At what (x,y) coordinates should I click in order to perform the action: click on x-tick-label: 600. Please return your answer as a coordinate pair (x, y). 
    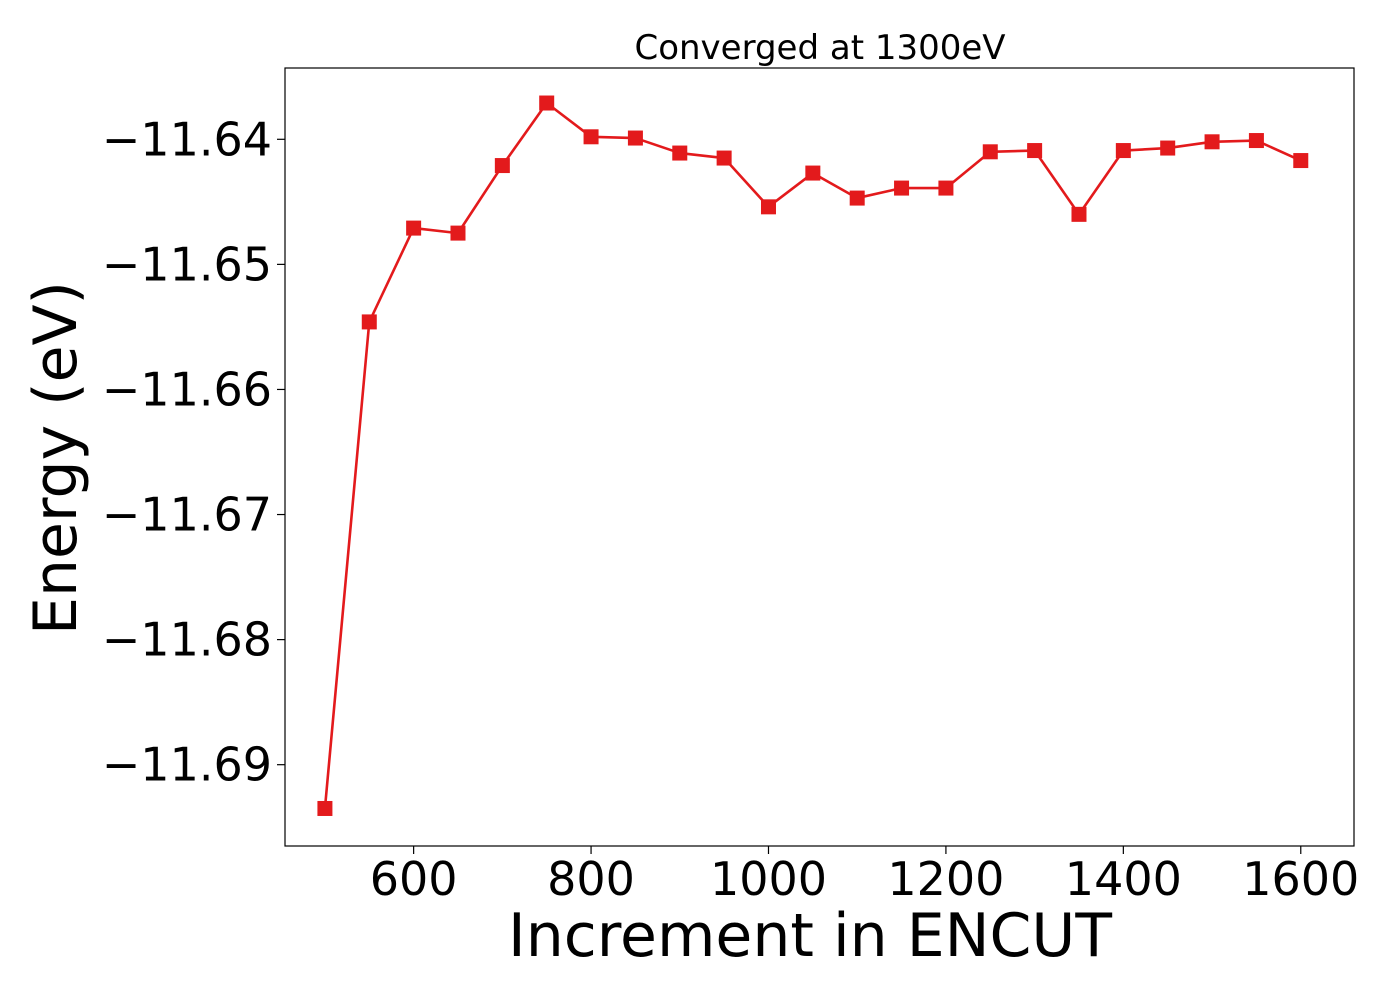
    Looking at the image, I should click on (414, 879).